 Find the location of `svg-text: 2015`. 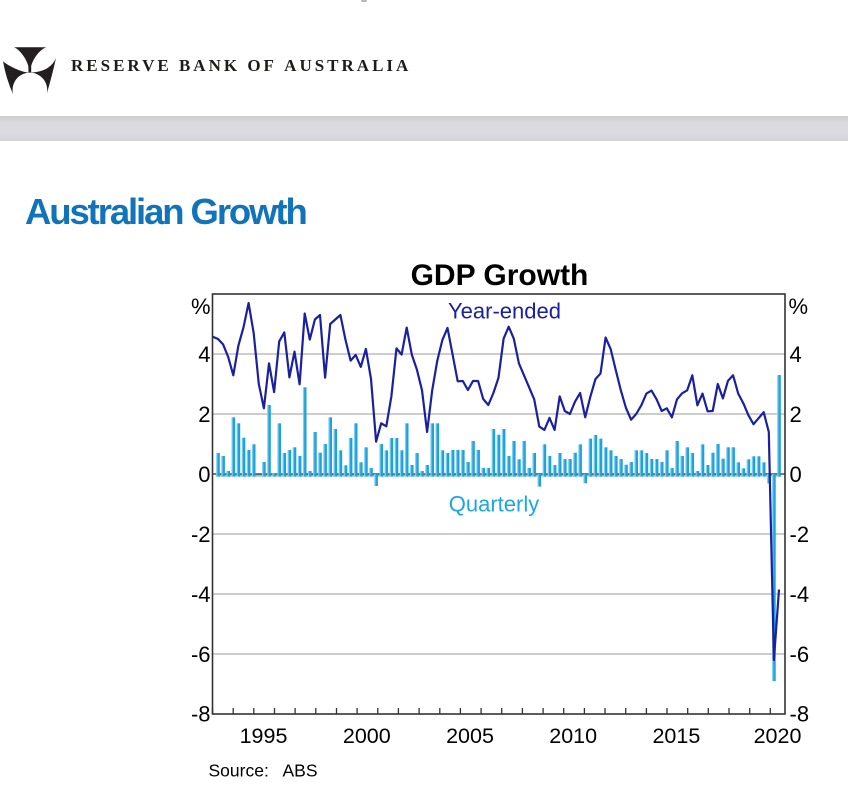

svg-text: 2015 is located at coordinates (676, 736).